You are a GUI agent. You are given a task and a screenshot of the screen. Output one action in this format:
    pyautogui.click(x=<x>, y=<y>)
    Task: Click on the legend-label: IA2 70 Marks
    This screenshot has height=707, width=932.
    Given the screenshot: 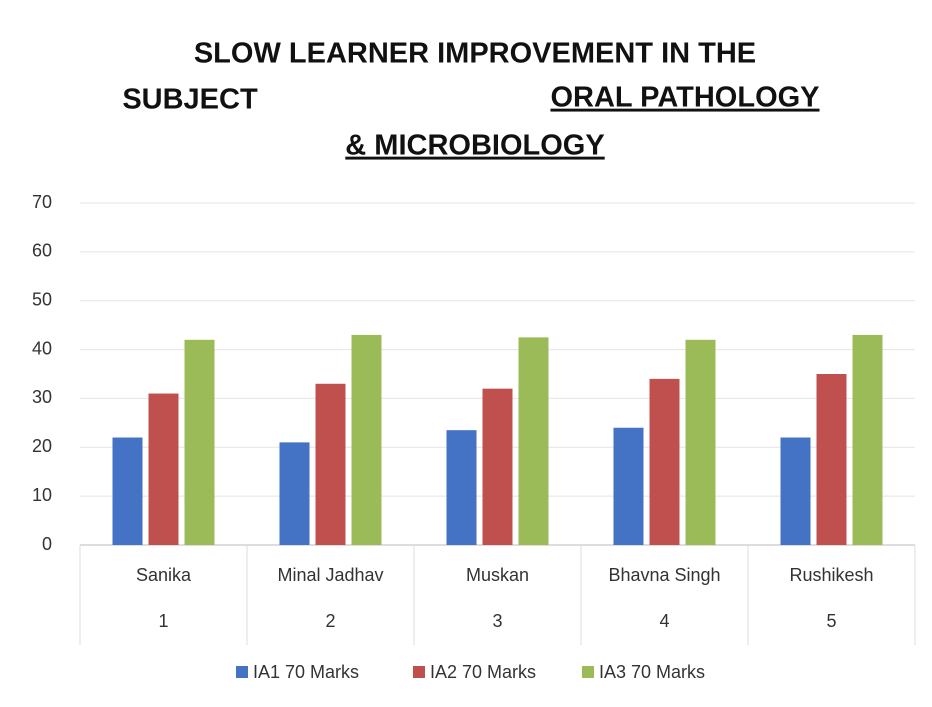 What is the action you would take?
    pyautogui.click(x=483, y=672)
    